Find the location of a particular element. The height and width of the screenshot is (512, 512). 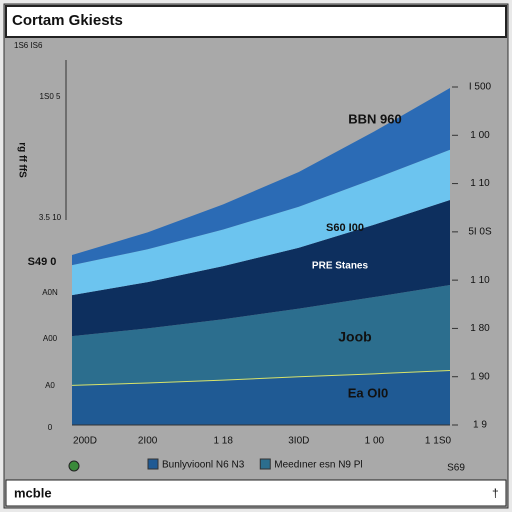

footer-text: mcble is located at coordinates (33, 492).